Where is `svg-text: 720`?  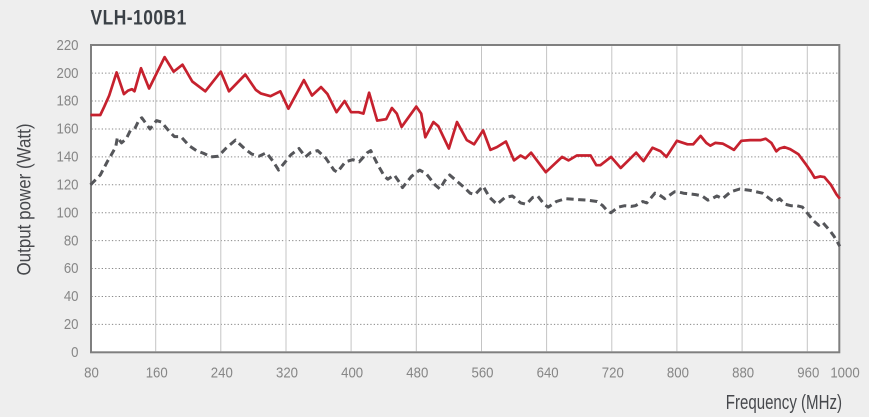 svg-text: 720 is located at coordinates (613, 372).